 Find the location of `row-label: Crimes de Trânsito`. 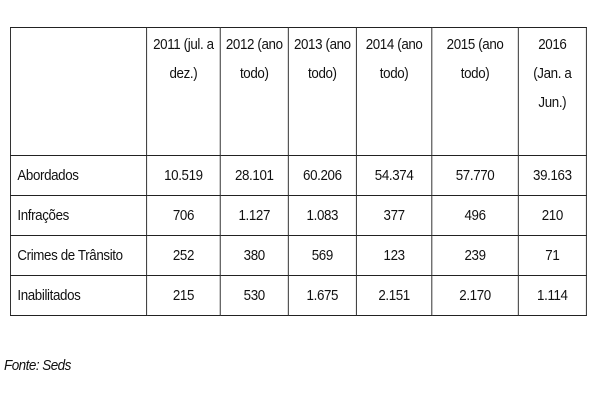

row-label: Crimes de Trânsito is located at coordinates (79, 255).